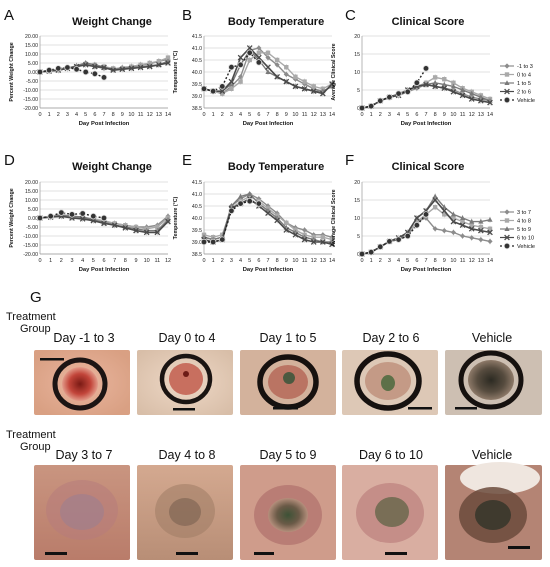 This screenshot has width=550, height=567. What do you see at coordinates (391, 455) in the screenshot?
I see `photo-title-r2-4: Day 6 to 10` at bounding box center [391, 455].